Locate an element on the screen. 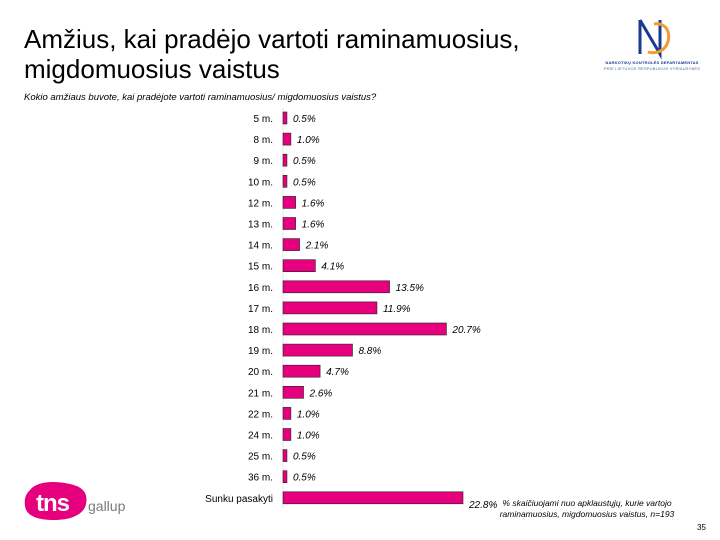 Image resolution: width=720 pixels, height=540 pixels. category-label: 25 m. is located at coordinates (260, 457).